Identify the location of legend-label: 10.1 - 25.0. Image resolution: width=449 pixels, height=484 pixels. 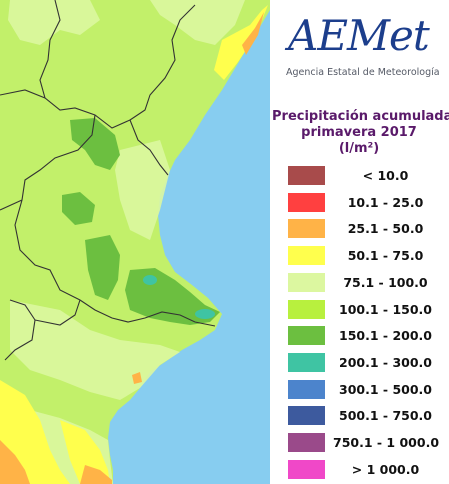
(385, 202).